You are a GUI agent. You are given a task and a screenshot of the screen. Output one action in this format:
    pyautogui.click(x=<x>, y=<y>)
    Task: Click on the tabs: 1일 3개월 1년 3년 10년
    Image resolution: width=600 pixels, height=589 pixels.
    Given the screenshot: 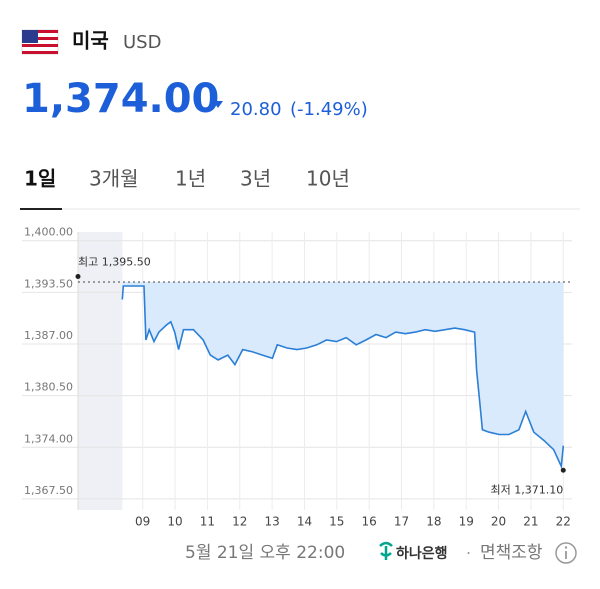 What is the action you would take?
    pyautogui.click(x=185, y=188)
    